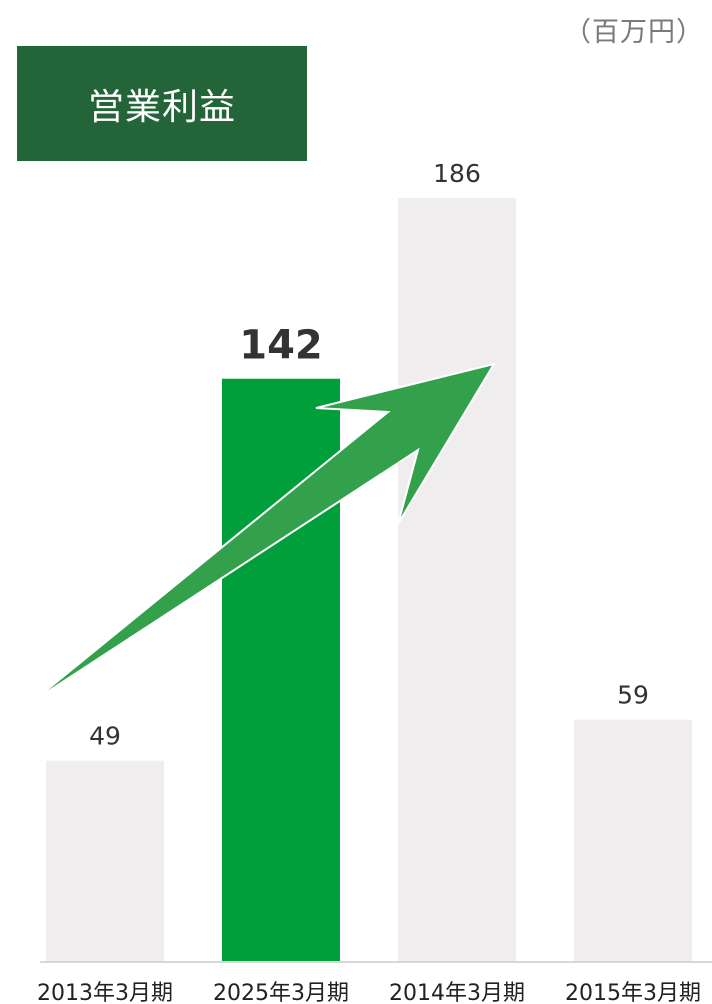  Describe the element at coordinates (161, 107) in the screenshot. I see `chart-title: 営業利益` at that location.